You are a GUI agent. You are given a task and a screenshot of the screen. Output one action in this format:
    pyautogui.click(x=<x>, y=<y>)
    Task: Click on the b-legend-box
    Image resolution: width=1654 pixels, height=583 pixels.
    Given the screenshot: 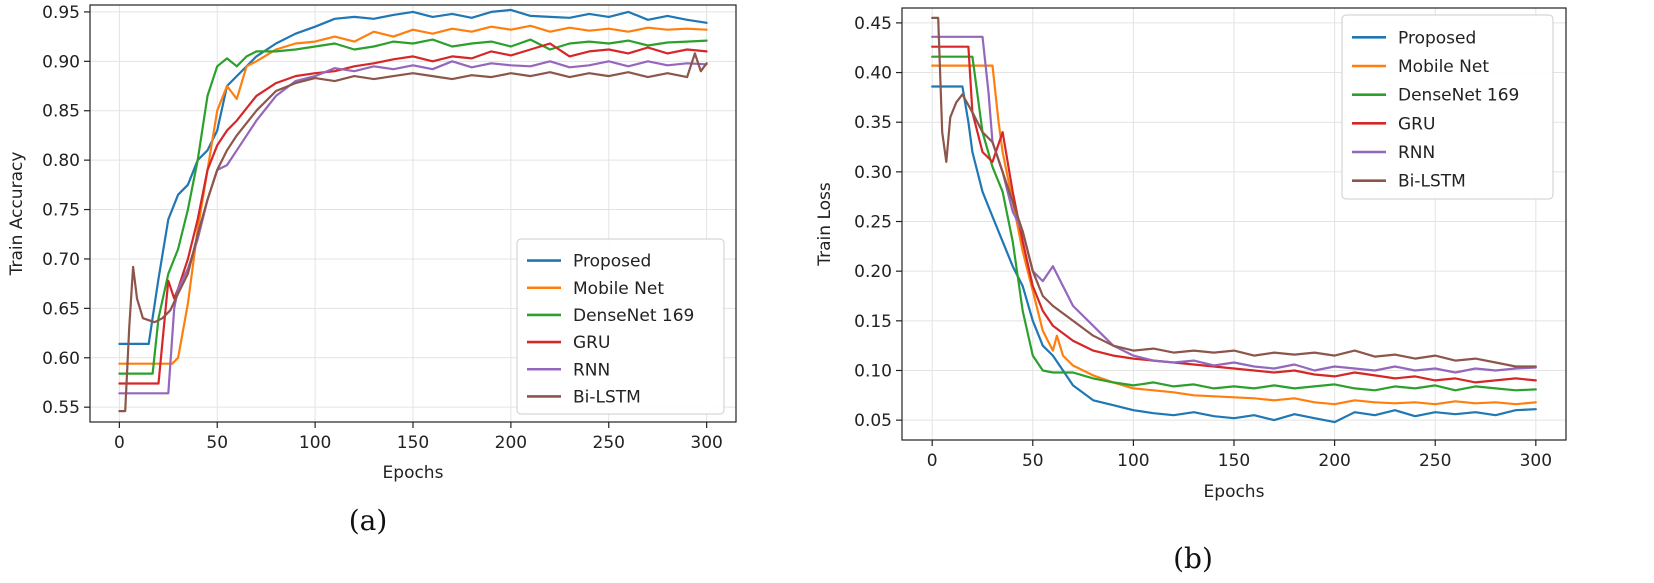 What is the action you would take?
    pyautogui.click(x=1447, y=107)
    